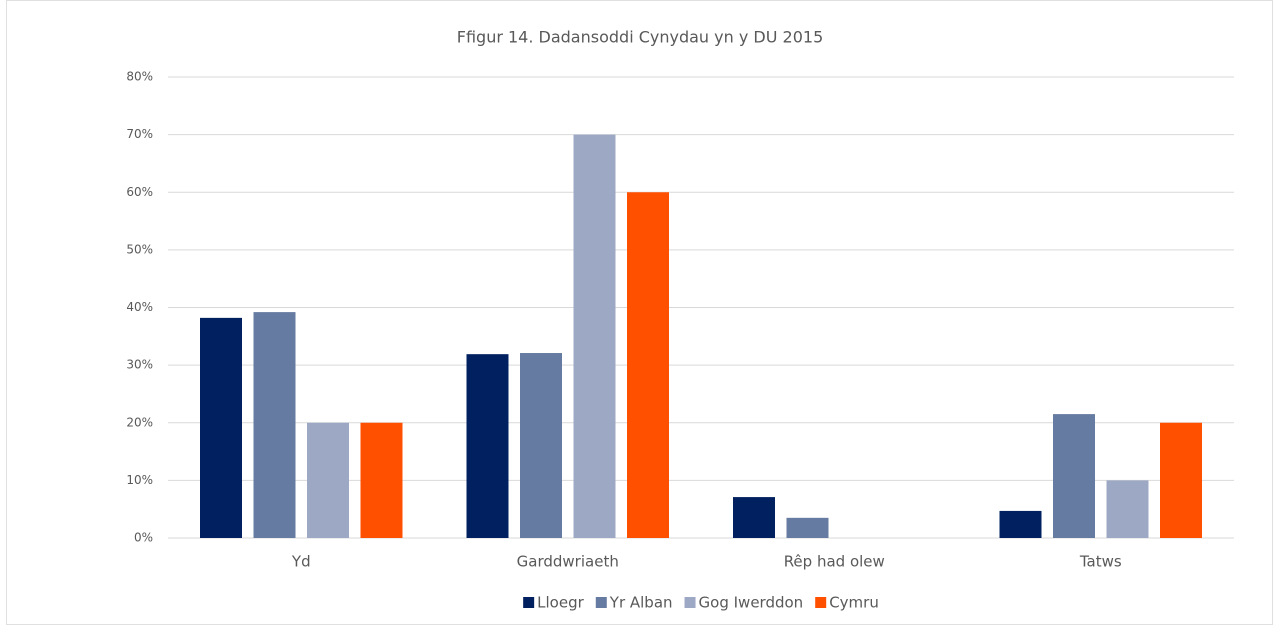  I want to click on x-tick-label: Yd, so click(301, 562).